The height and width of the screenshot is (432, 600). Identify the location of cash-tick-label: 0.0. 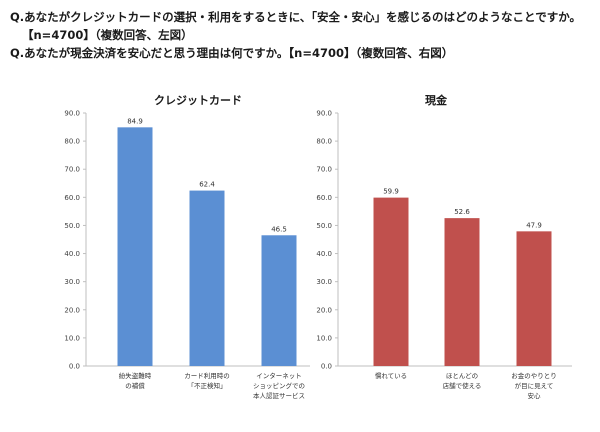
(326, 367).